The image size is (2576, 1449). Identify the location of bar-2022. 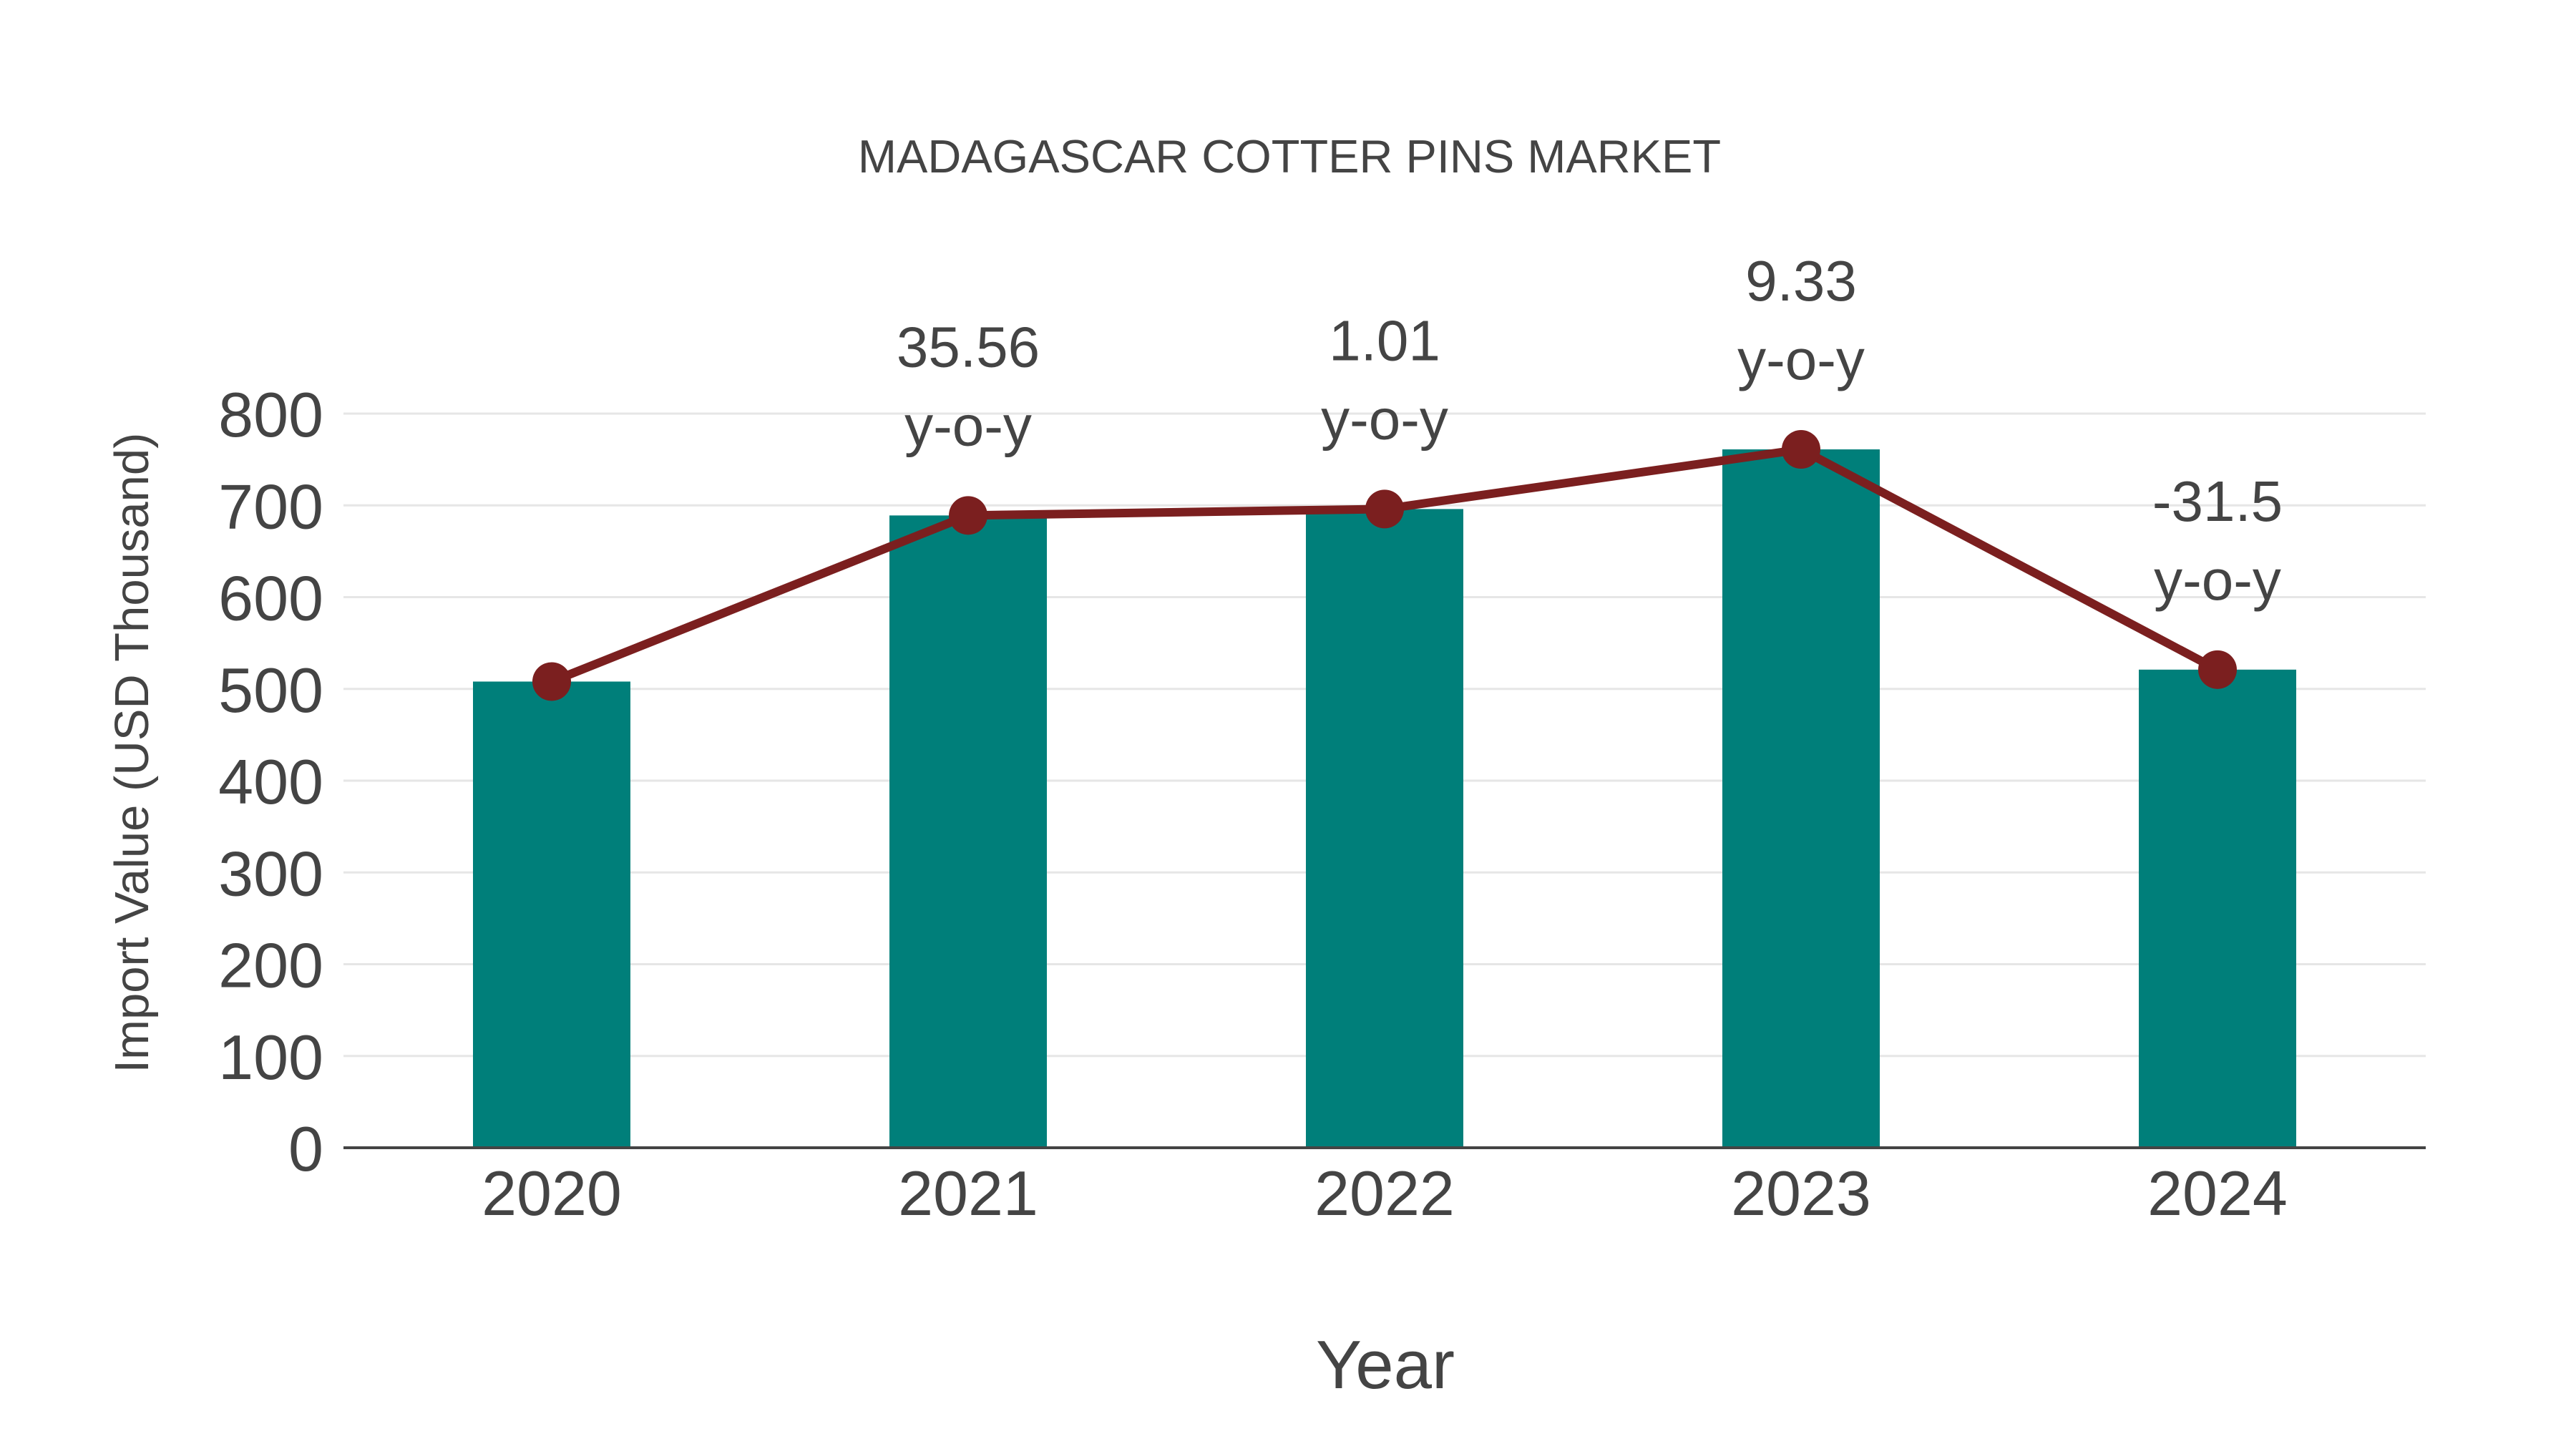
(1384, 828).